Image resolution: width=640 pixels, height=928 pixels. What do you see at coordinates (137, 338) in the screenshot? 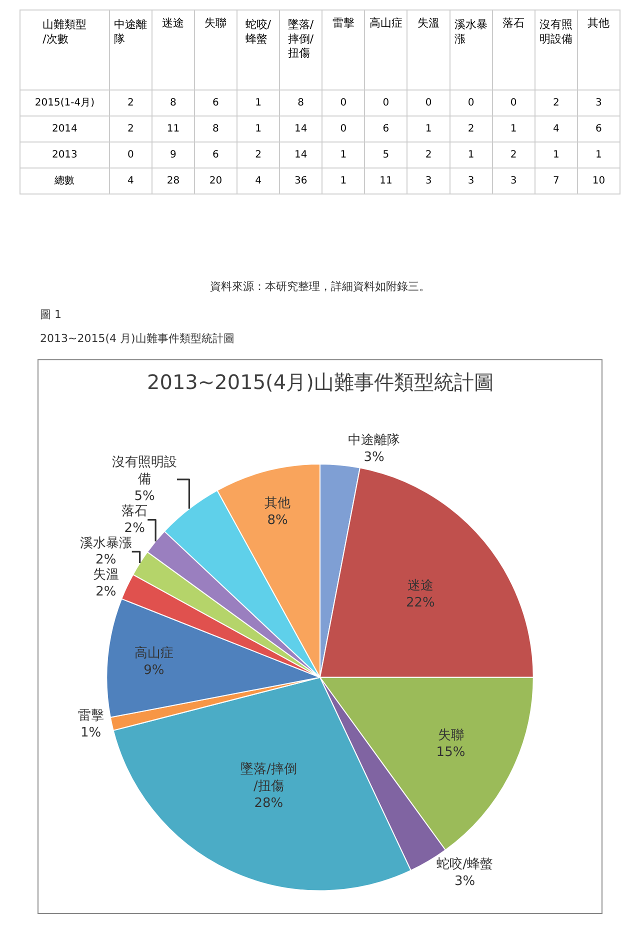
I see `text: 2013~2015(4 月)山難事件類型統計圖` at bounding box center [137, 338].